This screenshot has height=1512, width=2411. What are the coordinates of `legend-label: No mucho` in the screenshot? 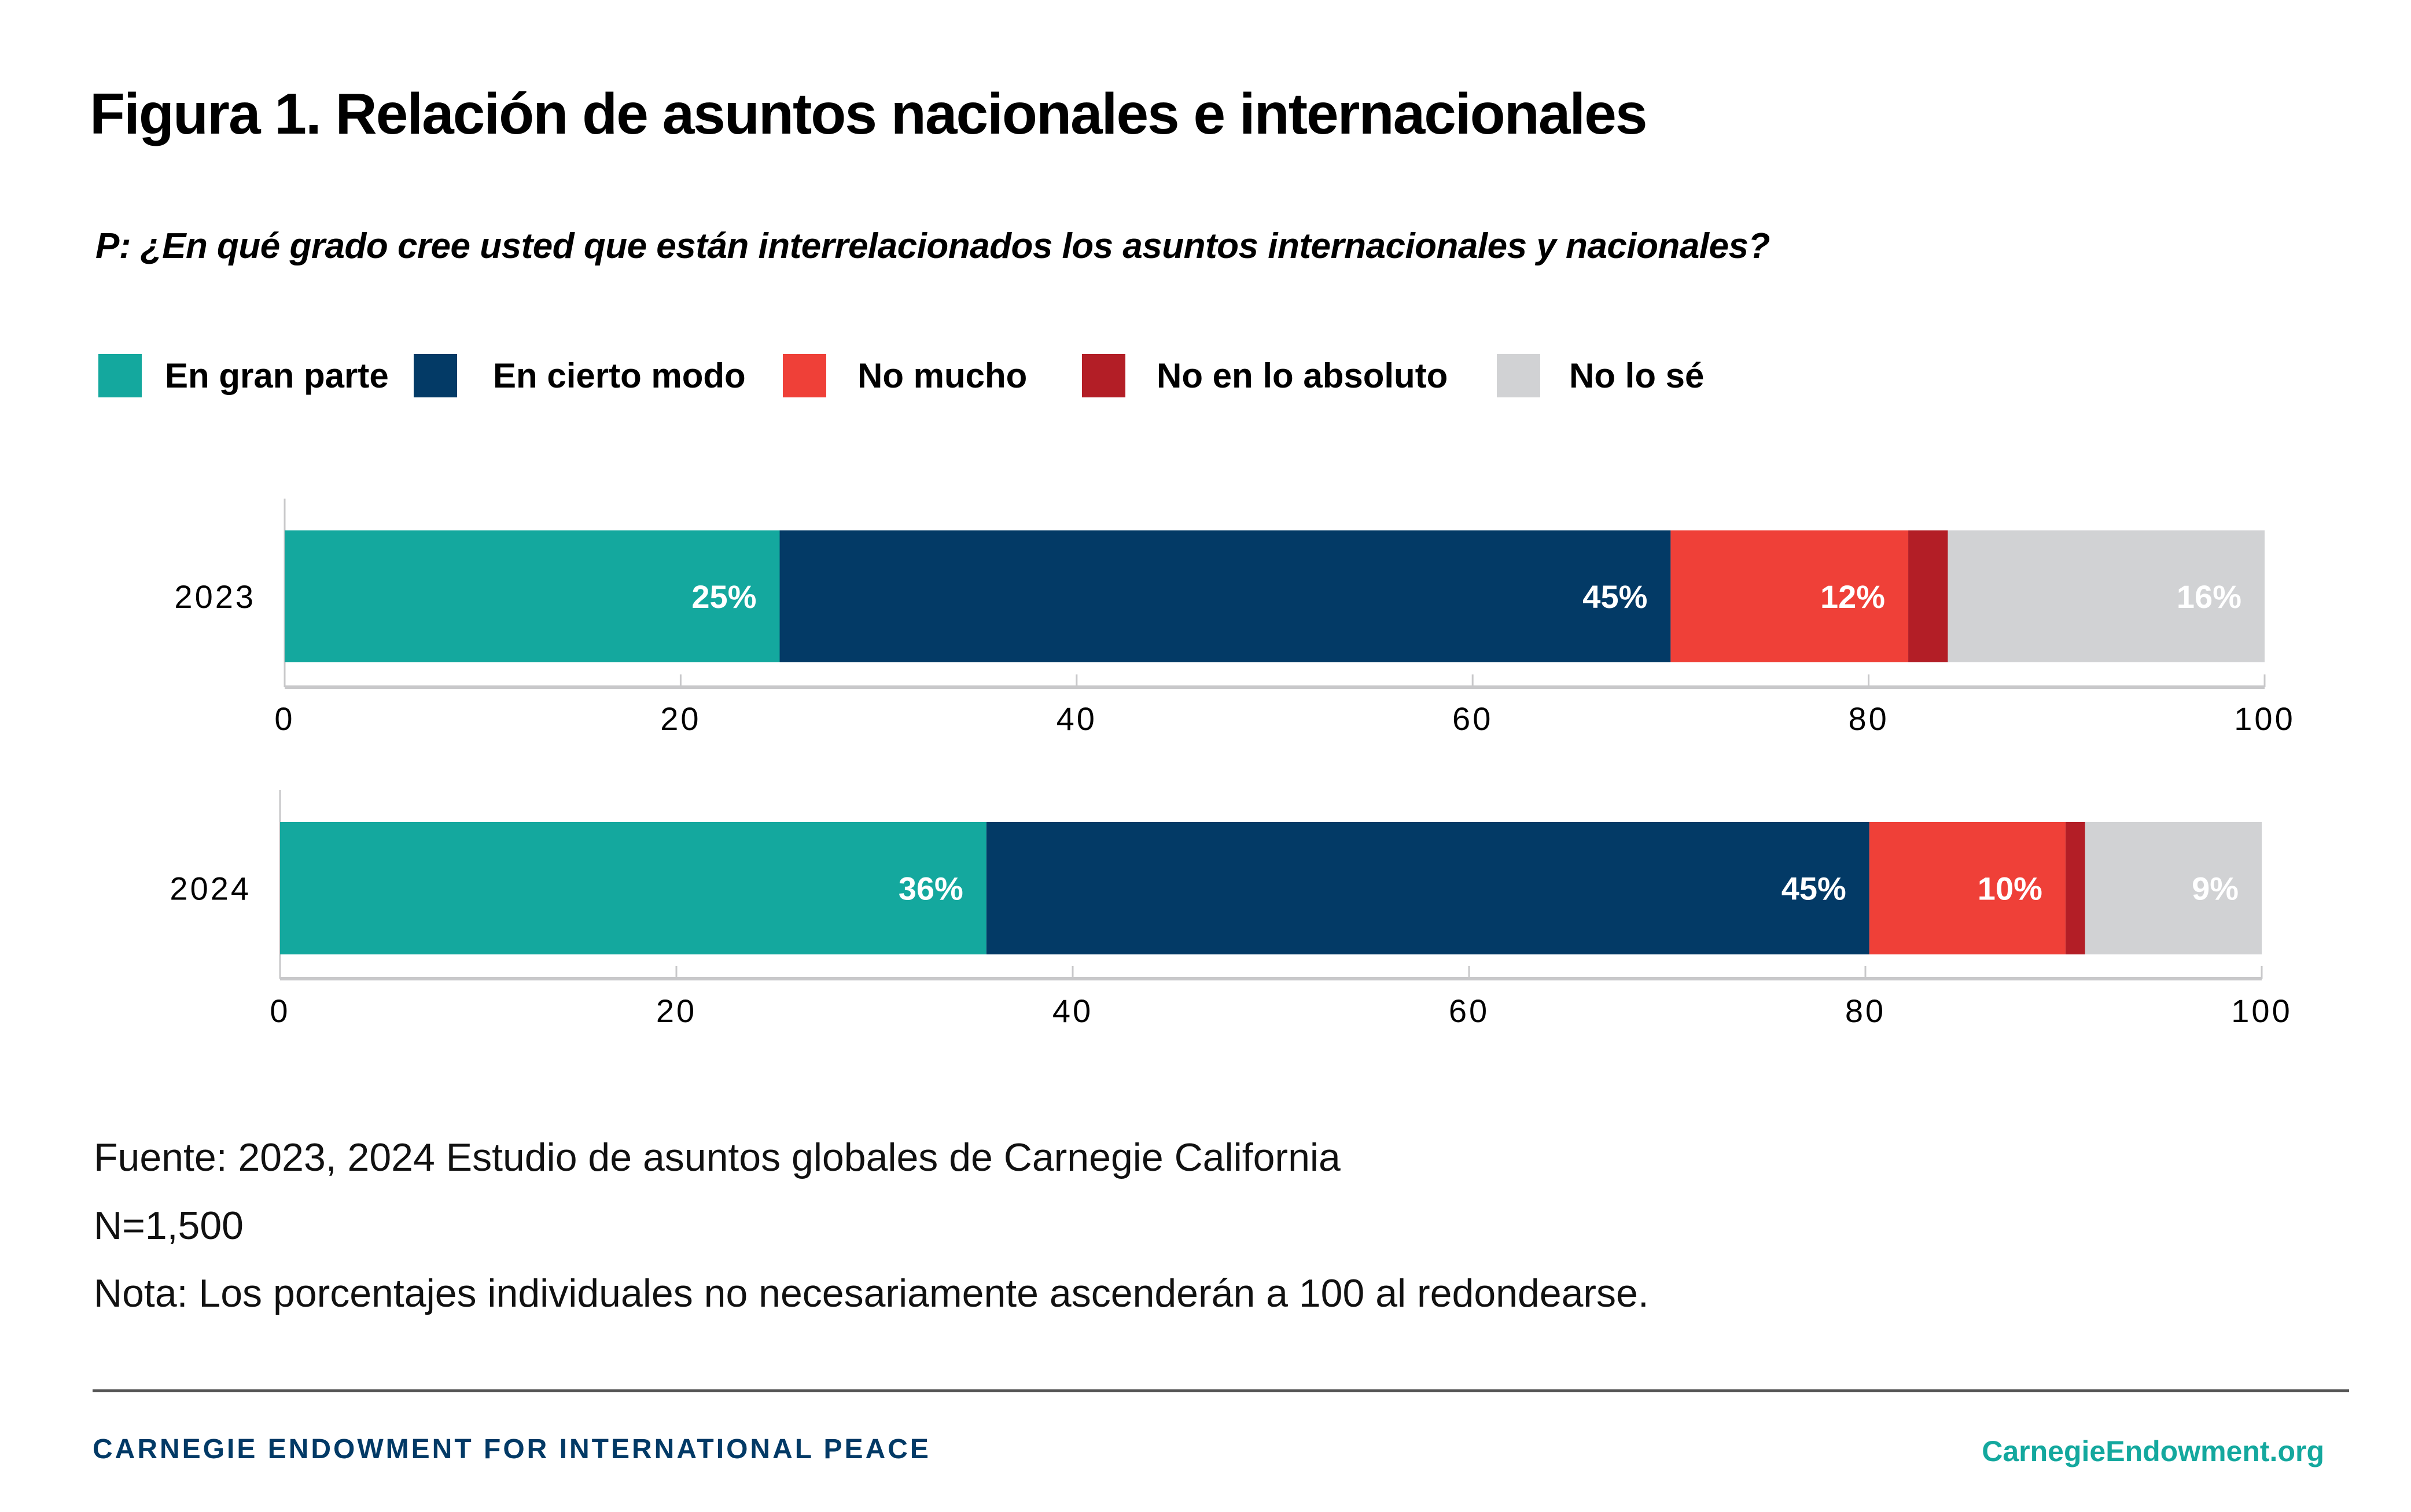 It's located at (942, 375).